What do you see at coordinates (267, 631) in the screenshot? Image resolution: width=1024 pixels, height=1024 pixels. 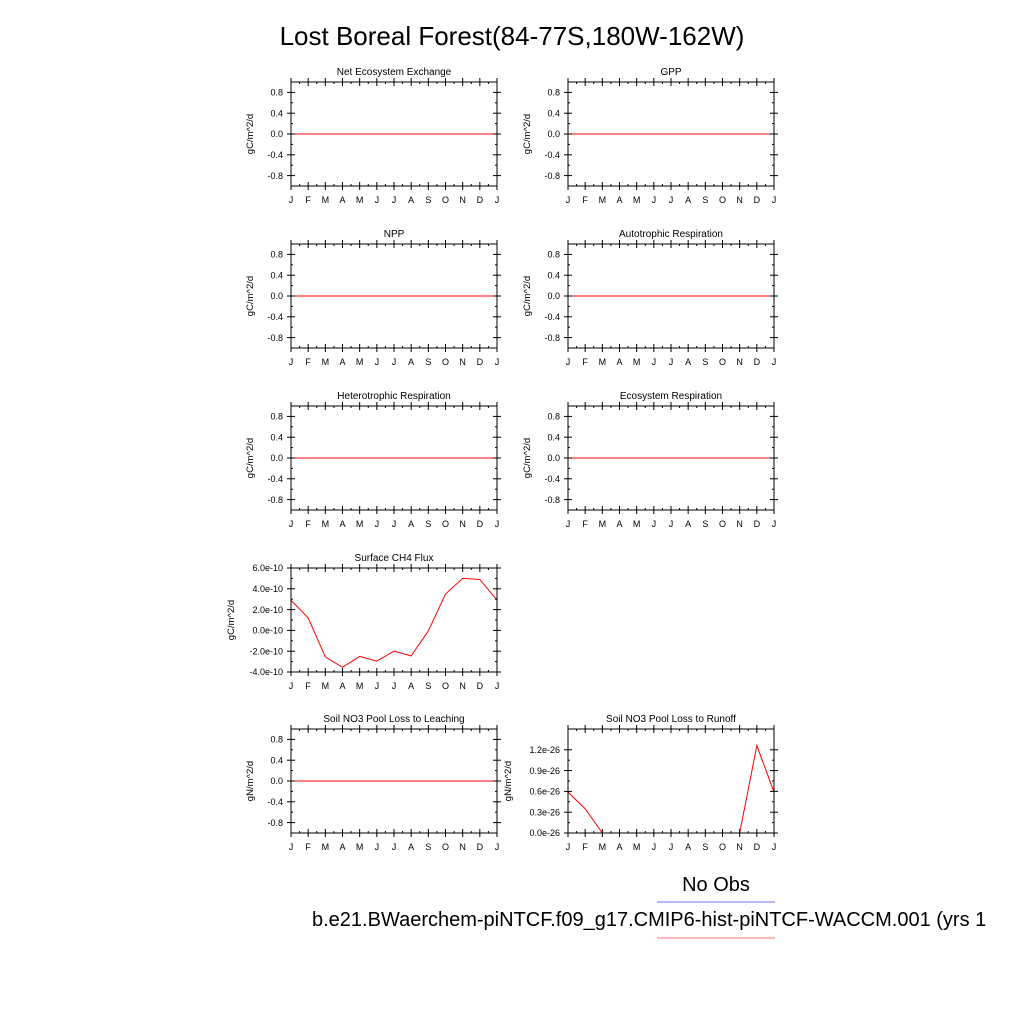 I see `y-tick-label: 0.0e-10` at bounding box center [267, 631].